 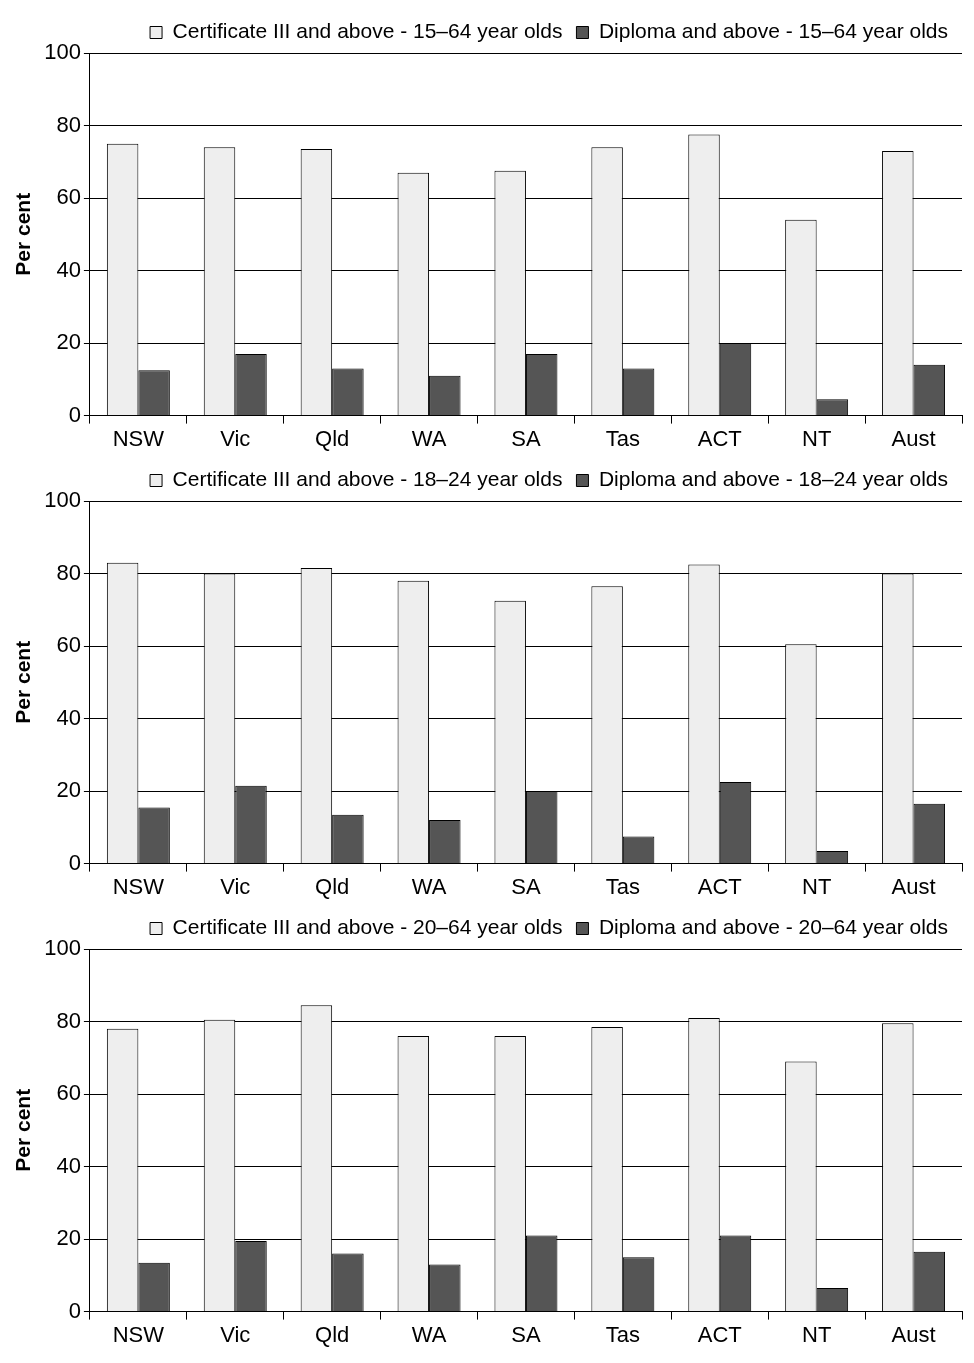 What do you see at coordinates (367, 31) in the screenshot?
I see `legend-label: Certificate III and above - 15–64 year olds` at bounding box center [367, 31].